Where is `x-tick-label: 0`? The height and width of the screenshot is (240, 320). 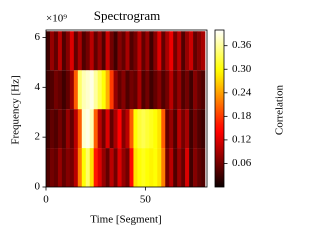 x-tick-label: 0 is located at coordinates (46, 200).